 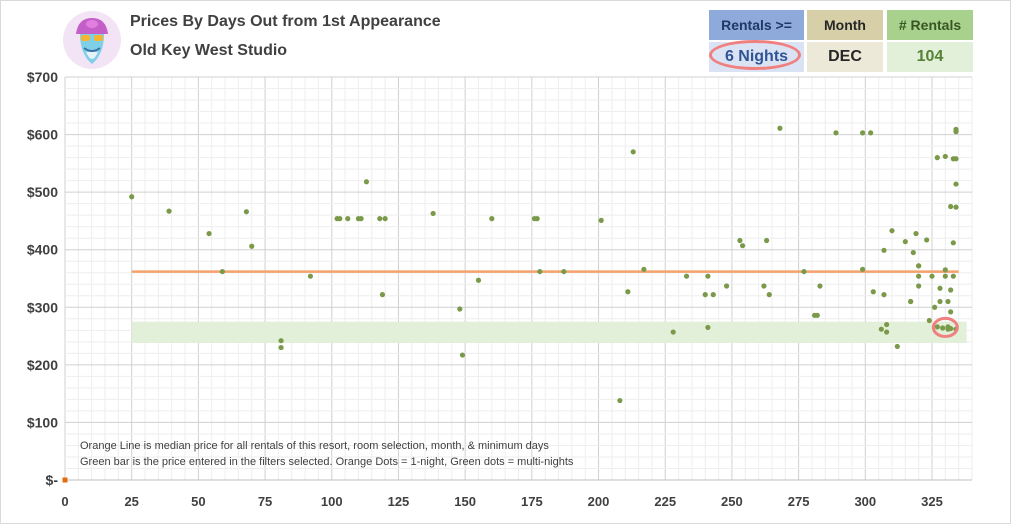 What do you see at coordinates (42, 135) in the screenshot?
I see `y-tick-label: $600` at bounding box center [42, 135].